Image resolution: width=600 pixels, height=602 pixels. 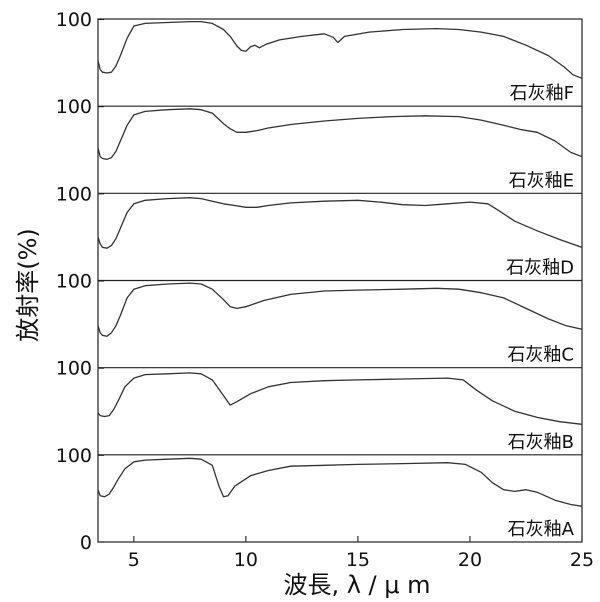 I want to click on x-axis-title: 波長, λ / μ m, so click(x=356, y=585).